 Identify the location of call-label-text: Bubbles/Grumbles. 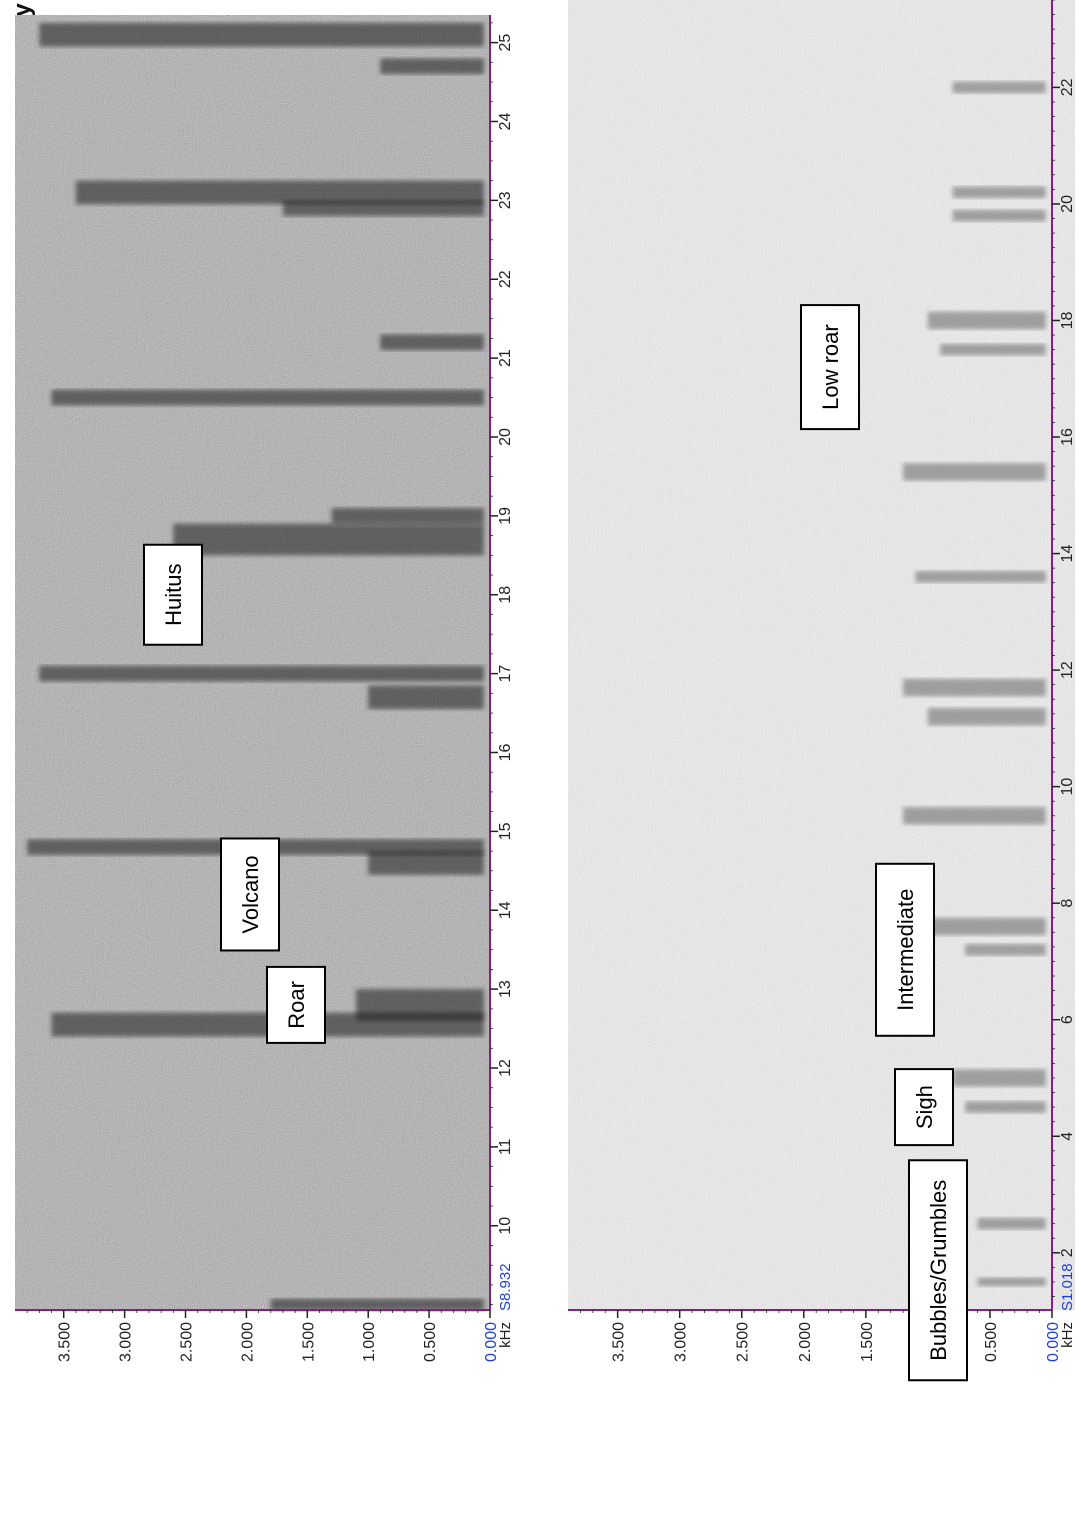
(938, 1270).